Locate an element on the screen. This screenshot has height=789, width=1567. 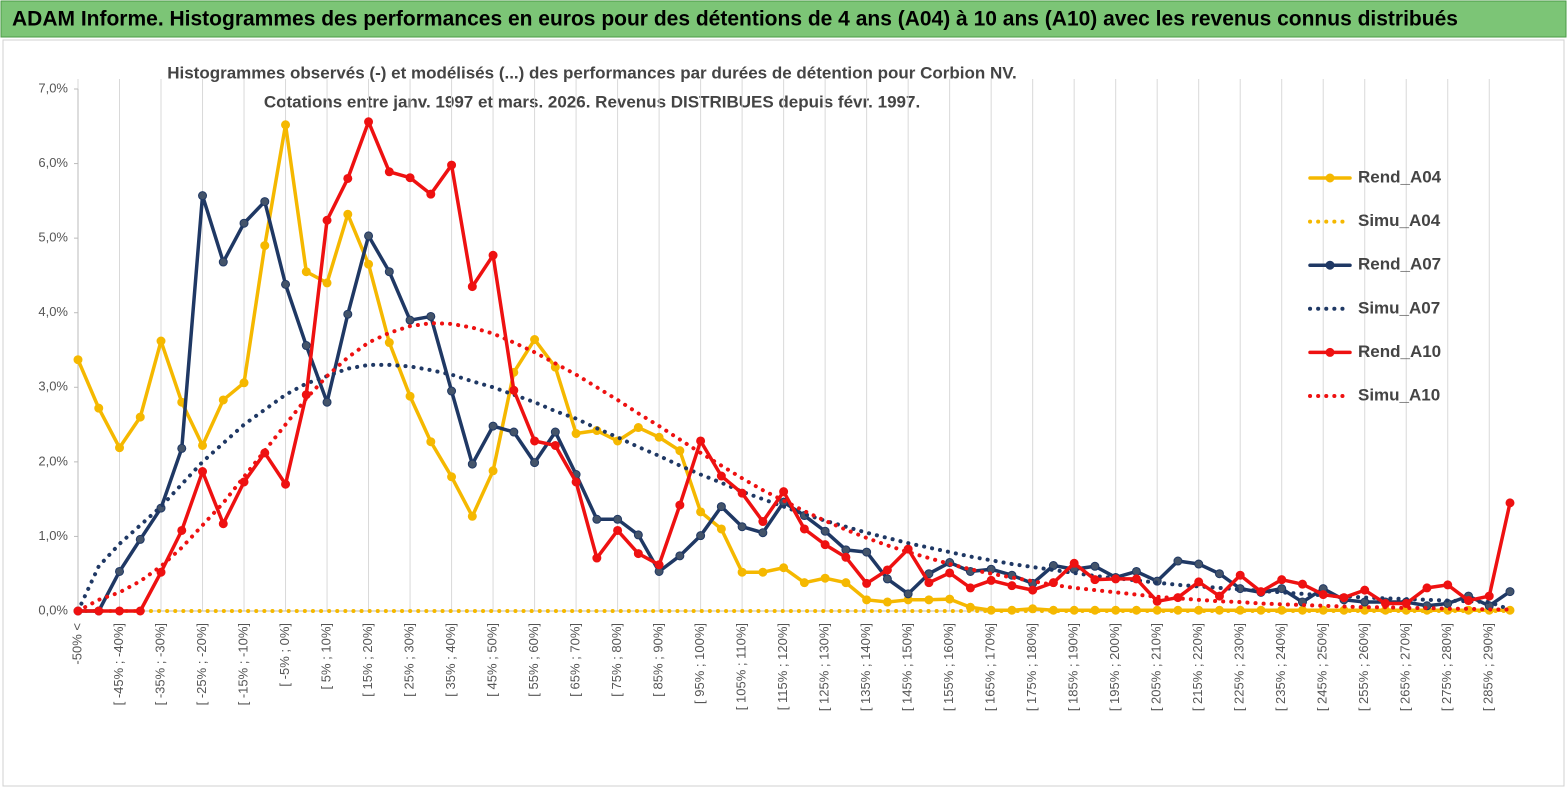
x-tick-label: [ 145% ; 150%] is located at coordinates (907, 667).